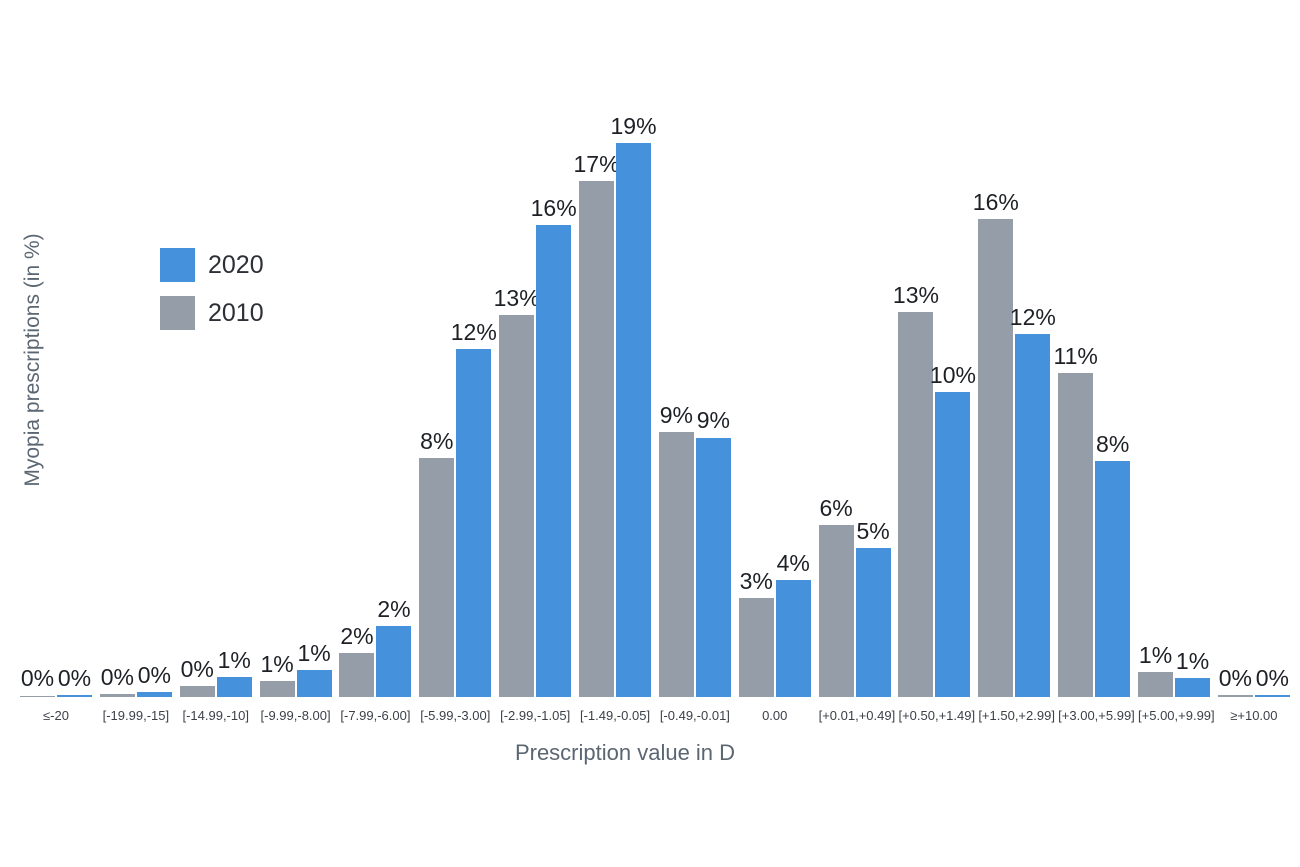 This screenshot has width=1300, height=867. I want to click on bar-group-11: 6% 5%, so click(854, 348).